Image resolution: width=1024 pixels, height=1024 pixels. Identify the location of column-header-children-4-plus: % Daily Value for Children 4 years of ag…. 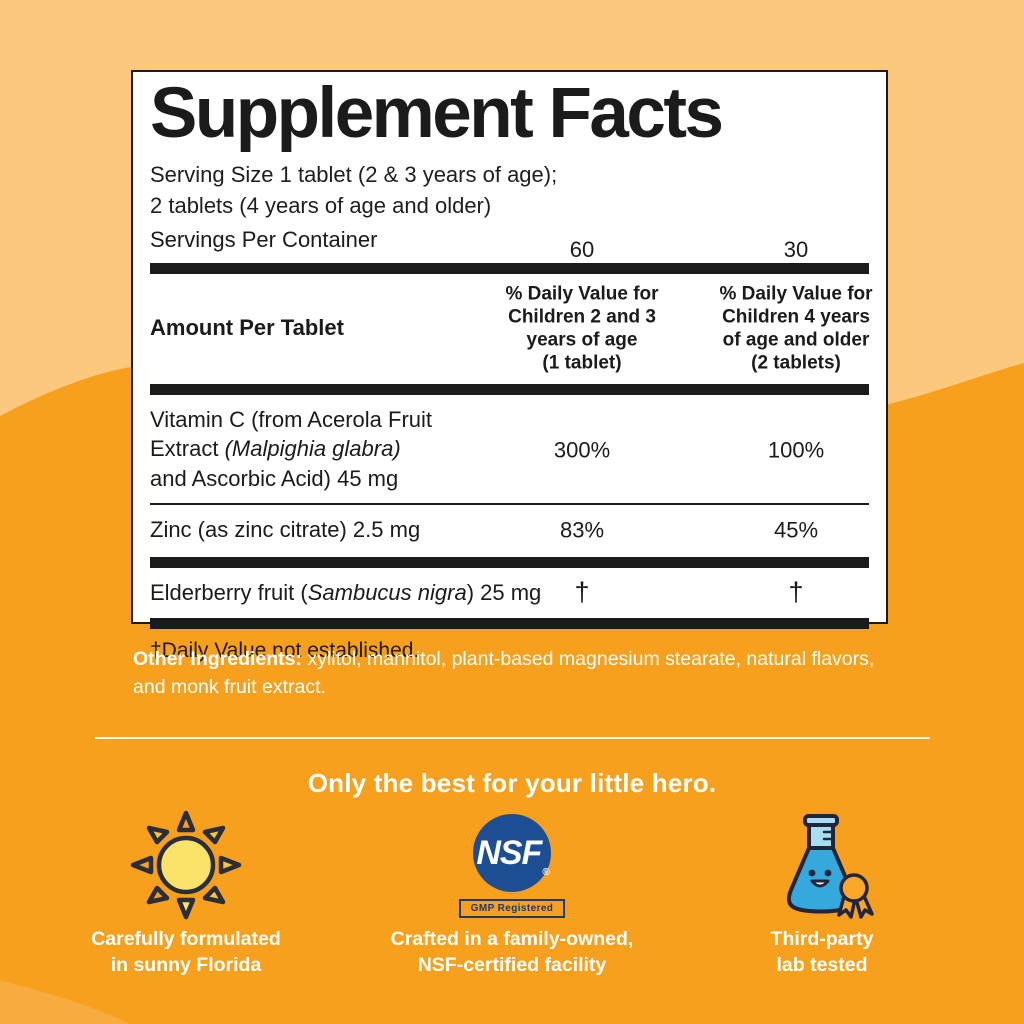
(796, 328).